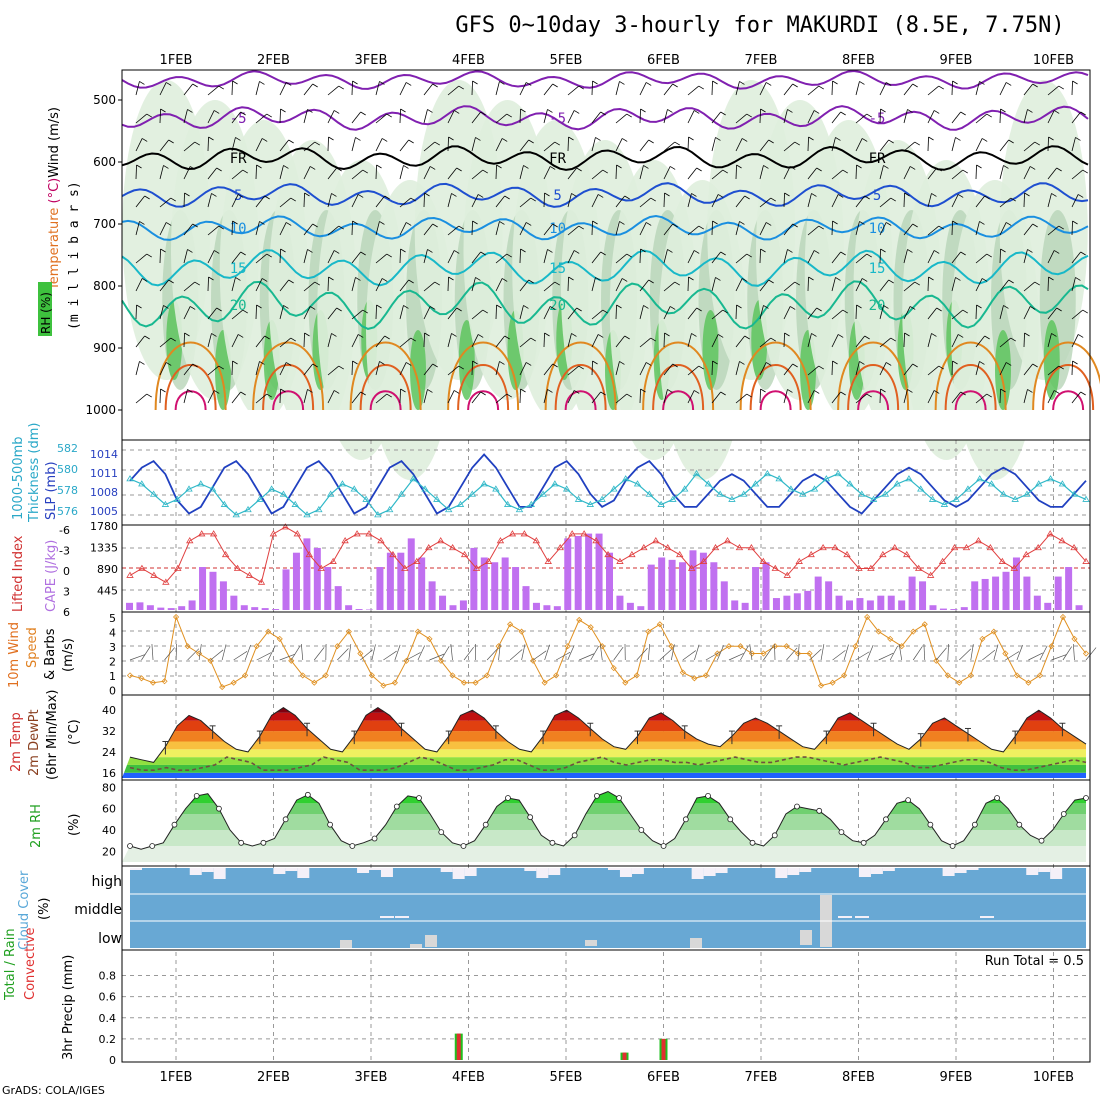 The image size is (1100, 1100). I want to click on temp-band, so click(604, 710).